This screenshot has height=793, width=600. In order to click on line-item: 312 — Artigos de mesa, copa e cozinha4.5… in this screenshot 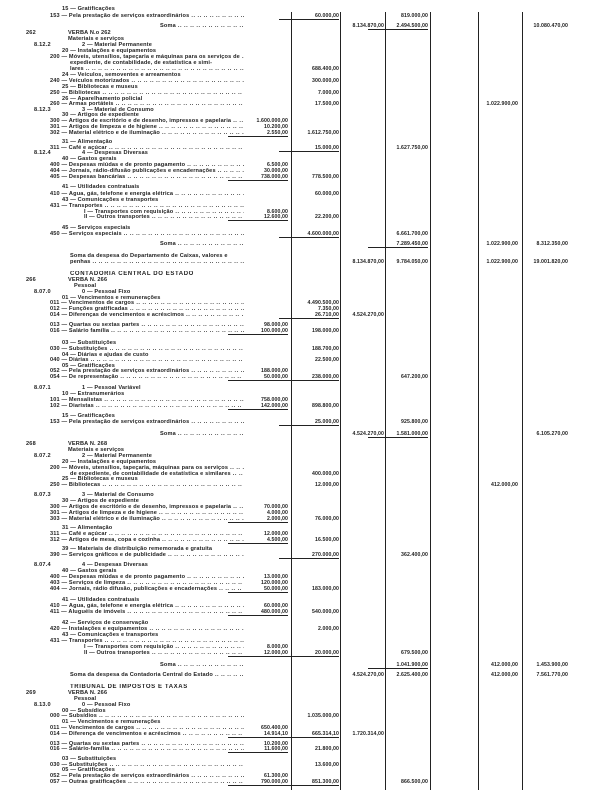, I will do `click(300, 540)`.